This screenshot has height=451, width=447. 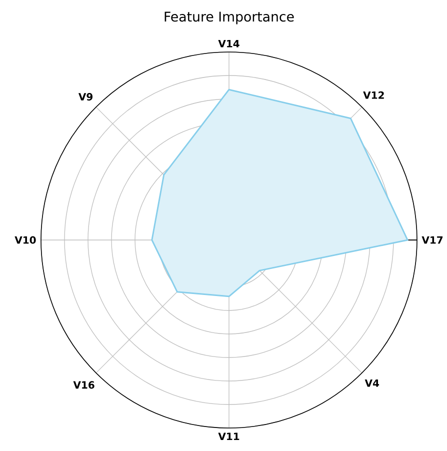 I want to click on spoke-label: V16, so click(x=83, y=385).